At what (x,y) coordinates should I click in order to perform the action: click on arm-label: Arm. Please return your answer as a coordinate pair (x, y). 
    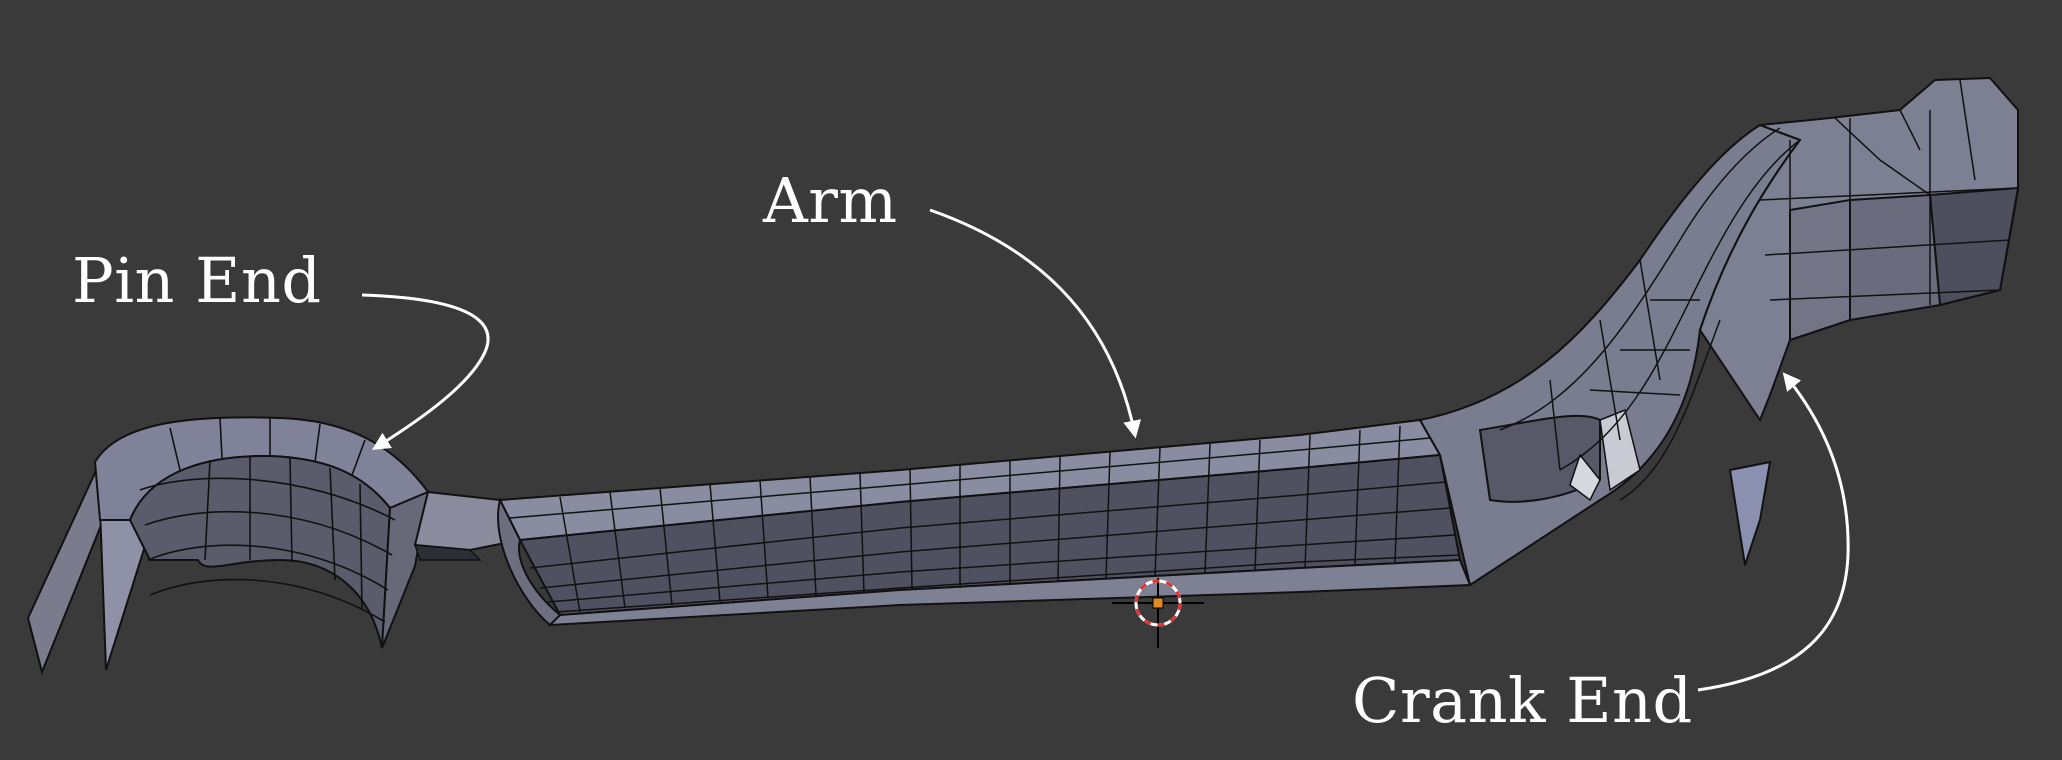
    Looking at the image, I should click on (830, 200).